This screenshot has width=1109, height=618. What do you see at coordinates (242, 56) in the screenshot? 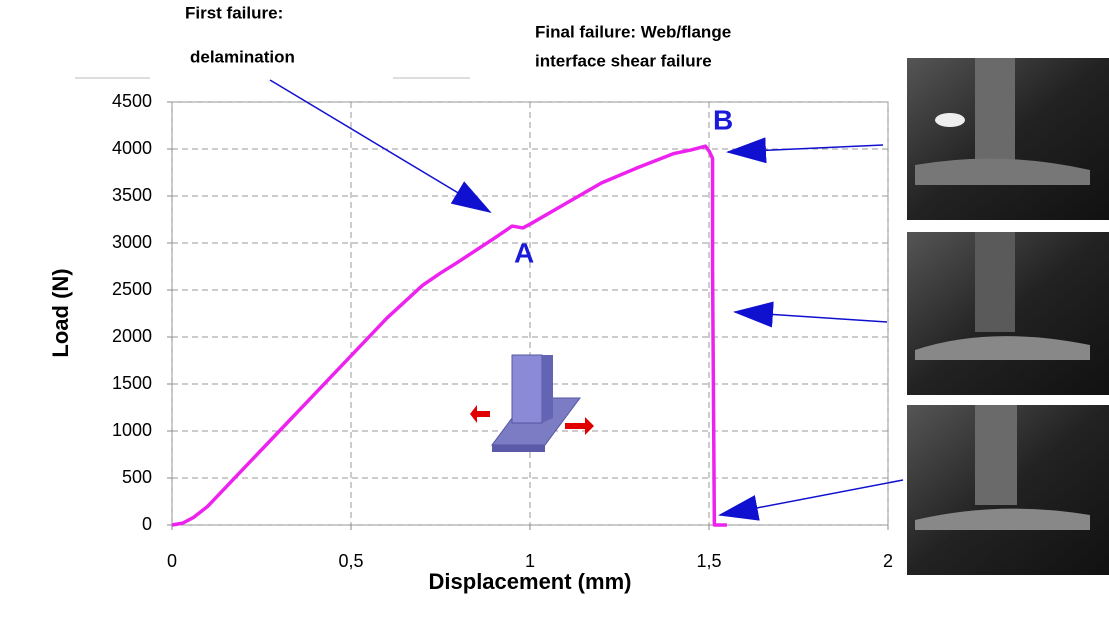
I see `annotation: delamination` at bounding box center [242, 56].